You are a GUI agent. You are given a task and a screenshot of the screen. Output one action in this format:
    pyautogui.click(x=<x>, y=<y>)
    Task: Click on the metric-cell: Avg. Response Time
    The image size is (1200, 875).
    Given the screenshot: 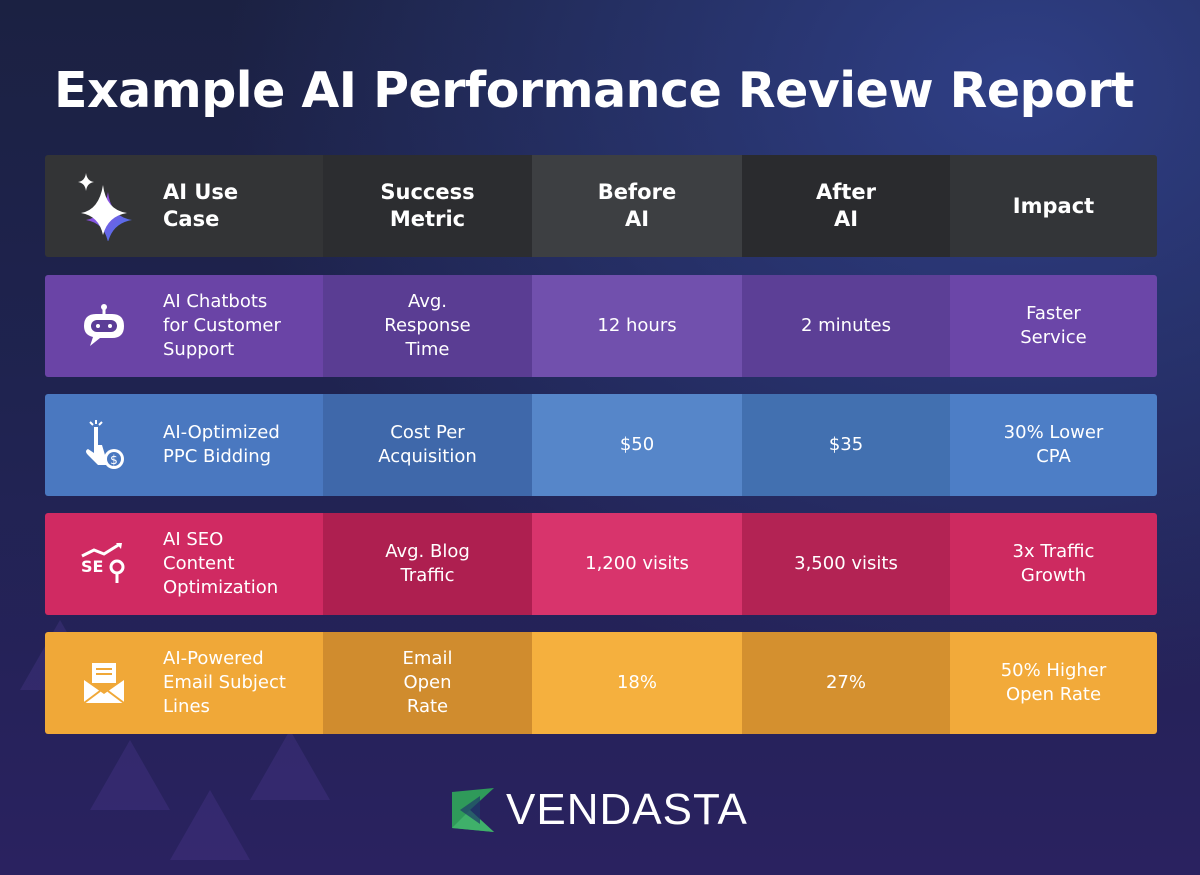 What is the action you would take?
    pyautogui.click(x=427, y=326)
    